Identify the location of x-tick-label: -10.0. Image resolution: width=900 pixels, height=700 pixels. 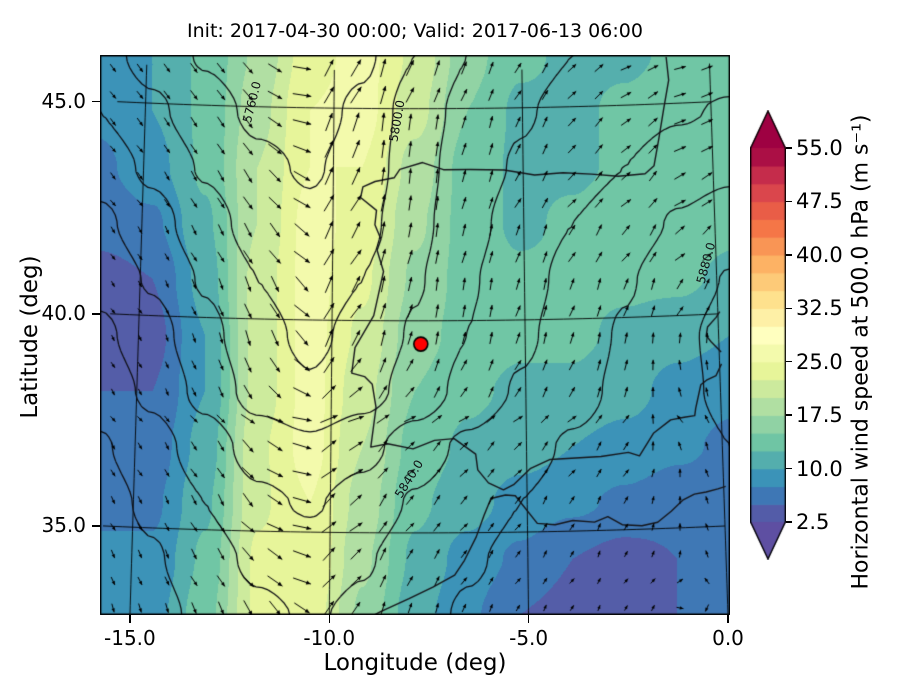
(329, 638).